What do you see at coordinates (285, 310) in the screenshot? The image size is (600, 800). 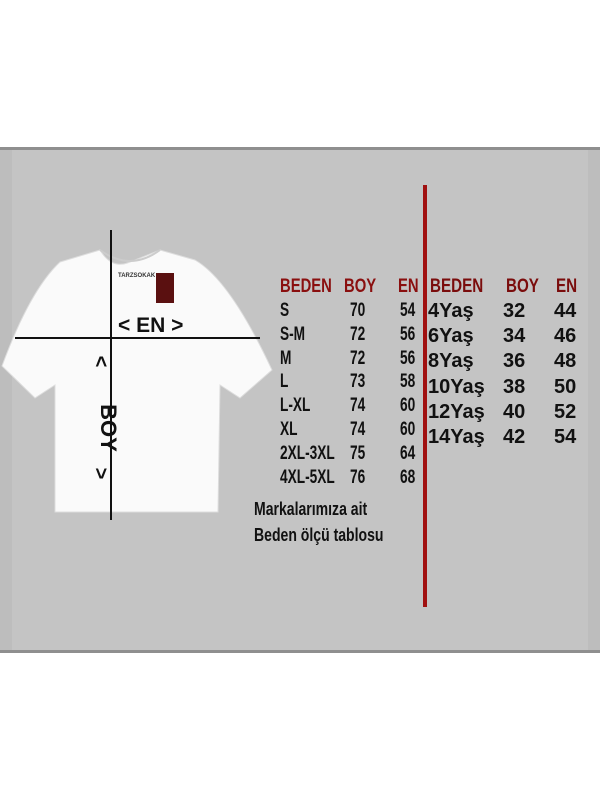 I see `adult-table-cell: S` at bounding box center [285, 310].